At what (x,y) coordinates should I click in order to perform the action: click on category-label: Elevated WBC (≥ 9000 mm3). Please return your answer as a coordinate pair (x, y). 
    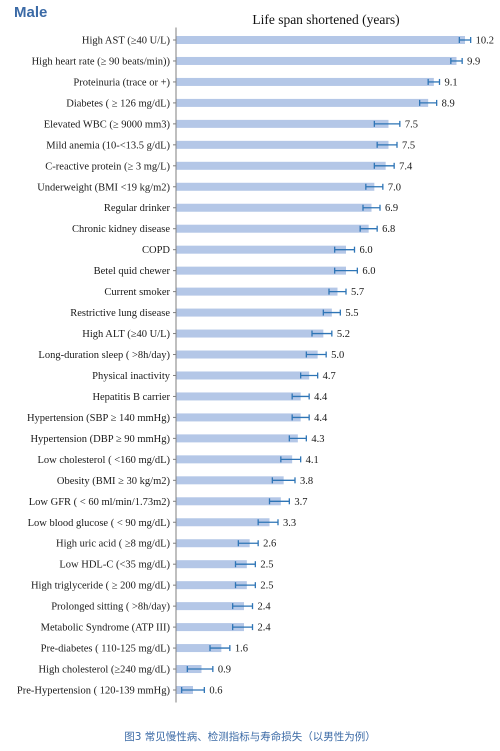
    Looking at the image, I should click on (107, 124).